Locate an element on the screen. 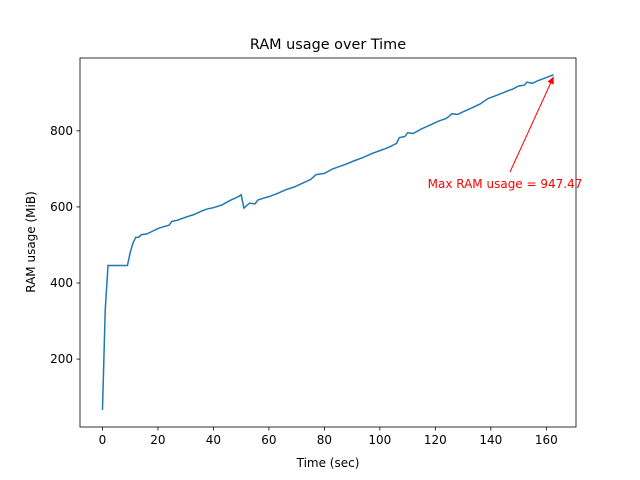 This screenshot has width=640, height=480. x-tick-label: 80 is located at coordinates (324, 440).